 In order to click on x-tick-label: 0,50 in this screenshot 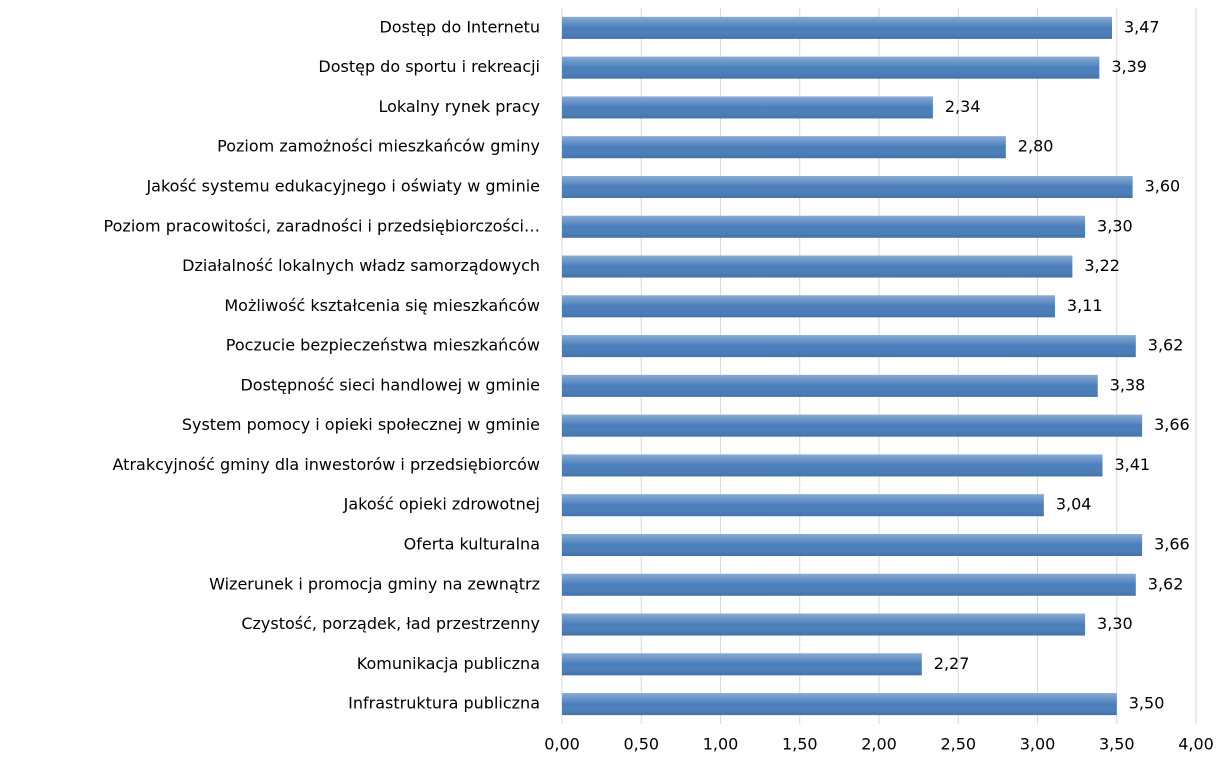, I will do `click(641, 744)`.